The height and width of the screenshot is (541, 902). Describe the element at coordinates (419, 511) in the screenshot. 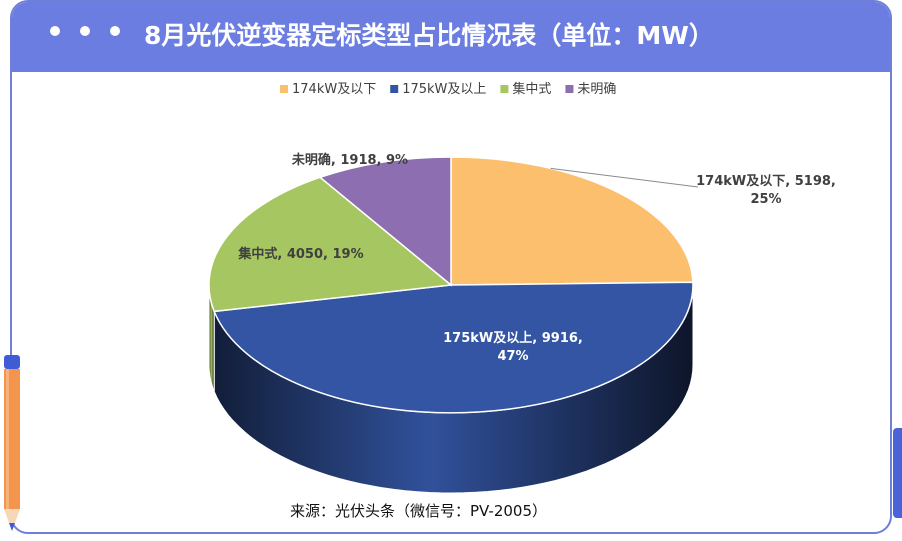

I see `source-note: 来源：光伏头条（微信号：PV-2005）` at that location.